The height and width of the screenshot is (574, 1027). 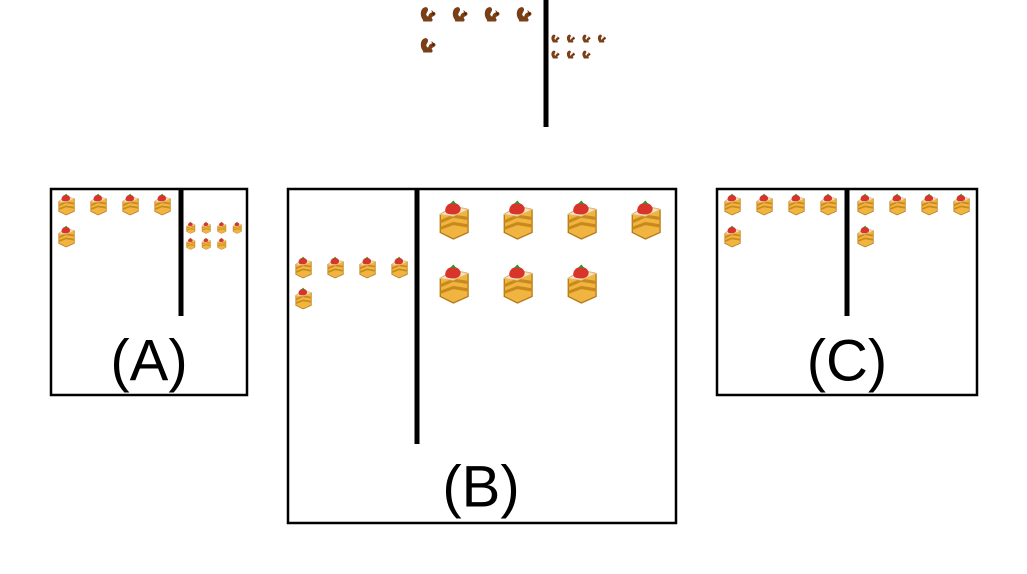 What do you see at coordinates (513, 63) in the screenshot?
I see `prompt-figure` at bounding box center [513, 63].